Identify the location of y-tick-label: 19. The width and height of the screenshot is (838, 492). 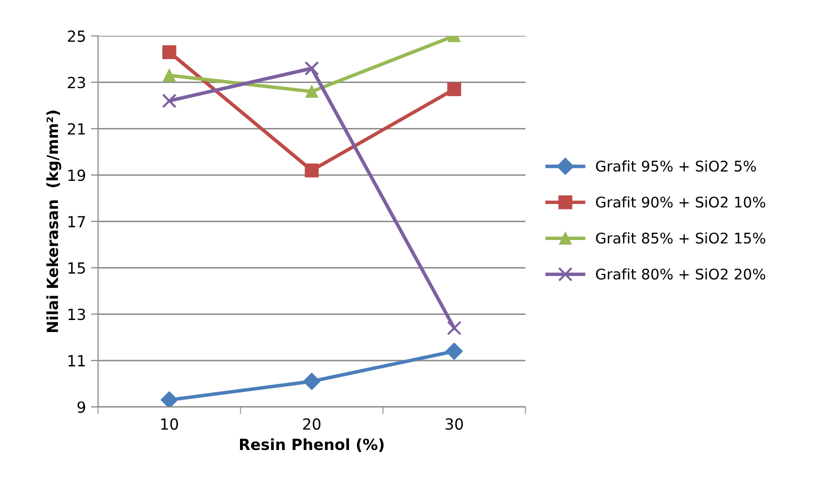
(77, 175).